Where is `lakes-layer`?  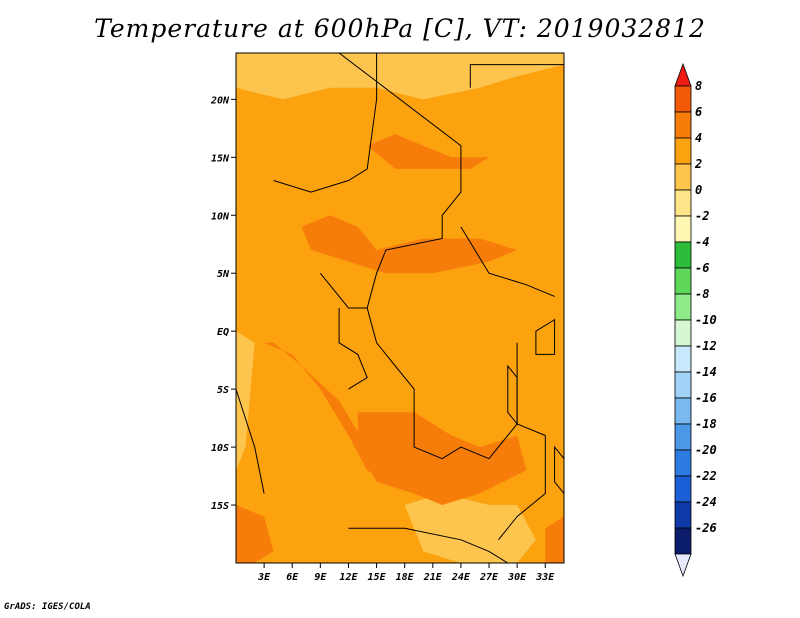 lakes-layer is located at coordinates (535, 406).